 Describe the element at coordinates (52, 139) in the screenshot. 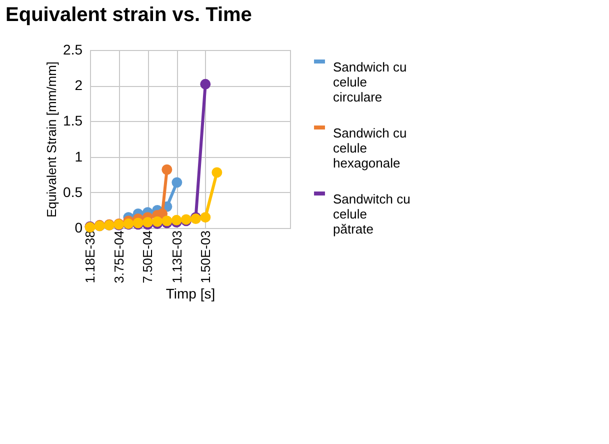

I see `y-axis-title: Equivalent Strain [mm/mm]` at that location.